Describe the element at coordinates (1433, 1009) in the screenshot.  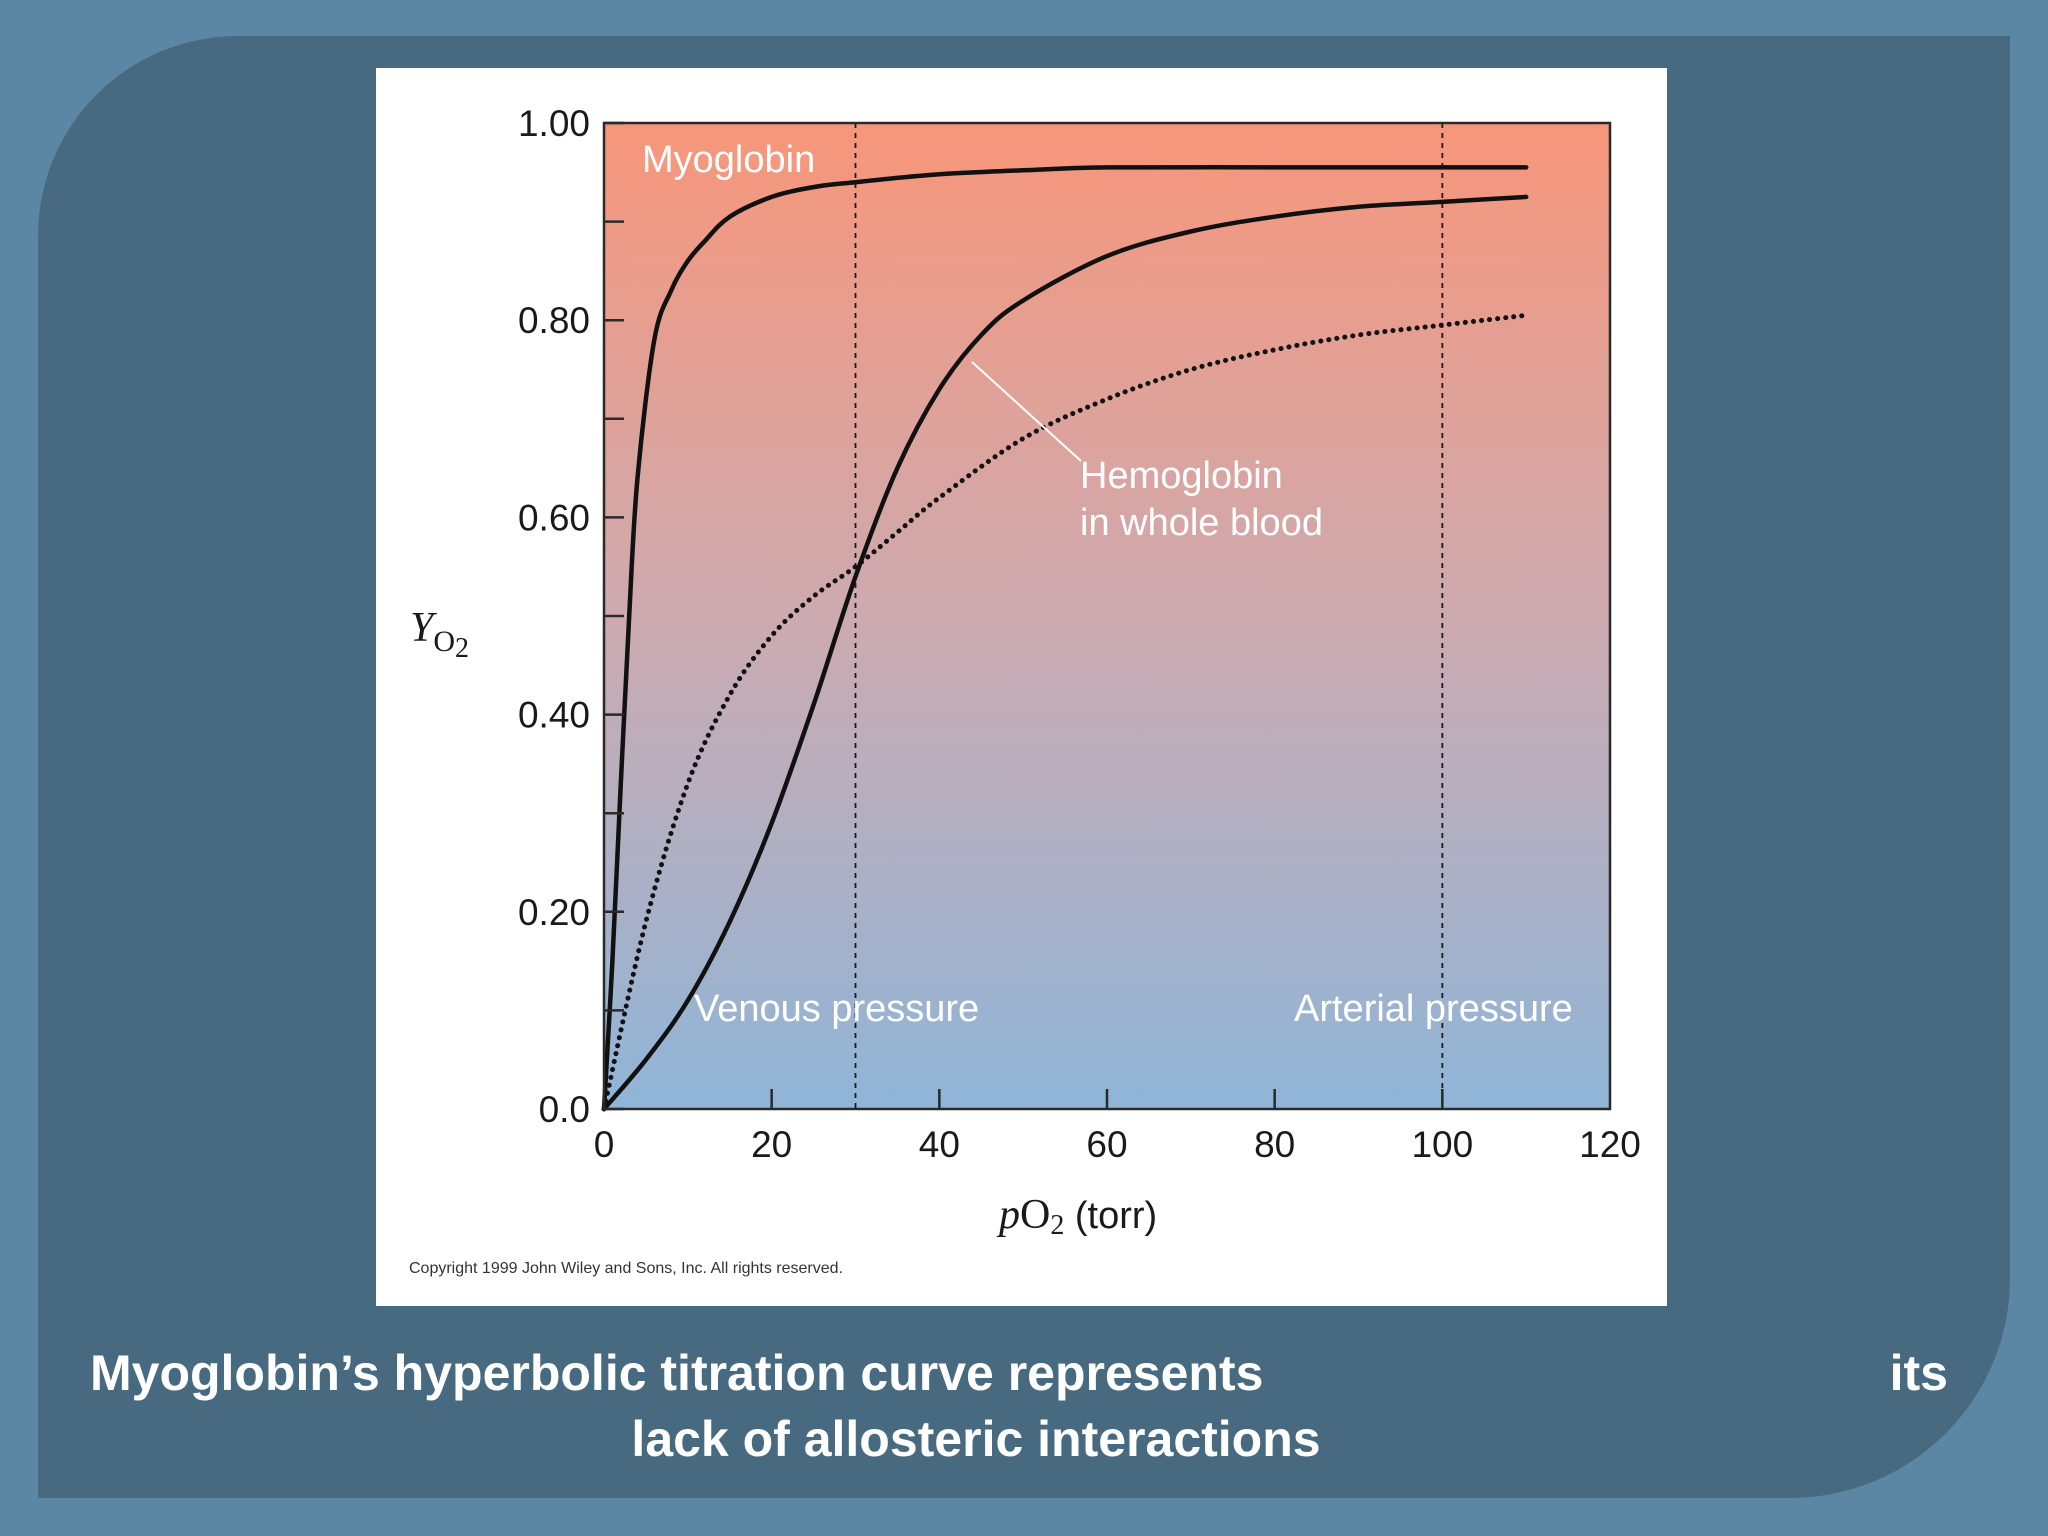
I see `arterial-pressure-label: Arterial pressure` at that location.